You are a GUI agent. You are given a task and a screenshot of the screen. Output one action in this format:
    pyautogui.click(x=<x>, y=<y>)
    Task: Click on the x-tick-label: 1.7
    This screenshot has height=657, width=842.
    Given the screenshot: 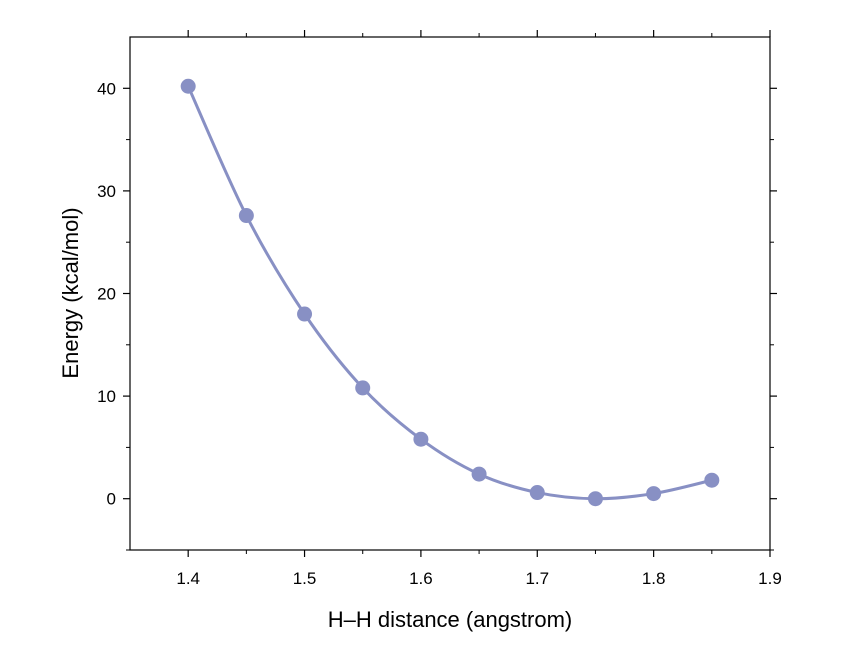 What is the action you would take?
    pyautogui.click(x=537, y=578)
    